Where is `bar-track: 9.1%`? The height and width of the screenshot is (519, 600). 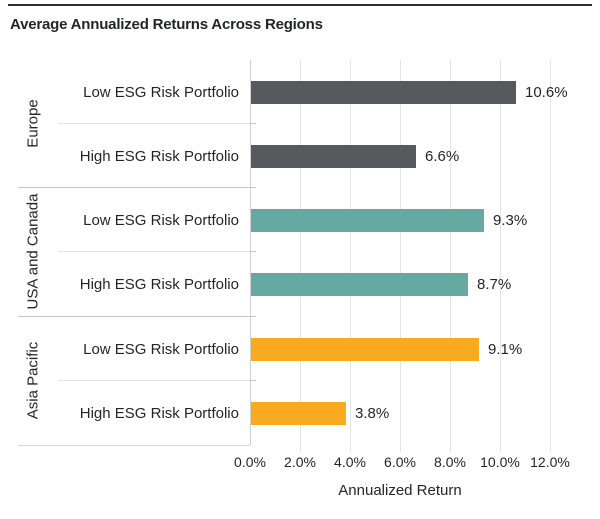
bar-track: 9.1% is located at coordinates (386, 349).